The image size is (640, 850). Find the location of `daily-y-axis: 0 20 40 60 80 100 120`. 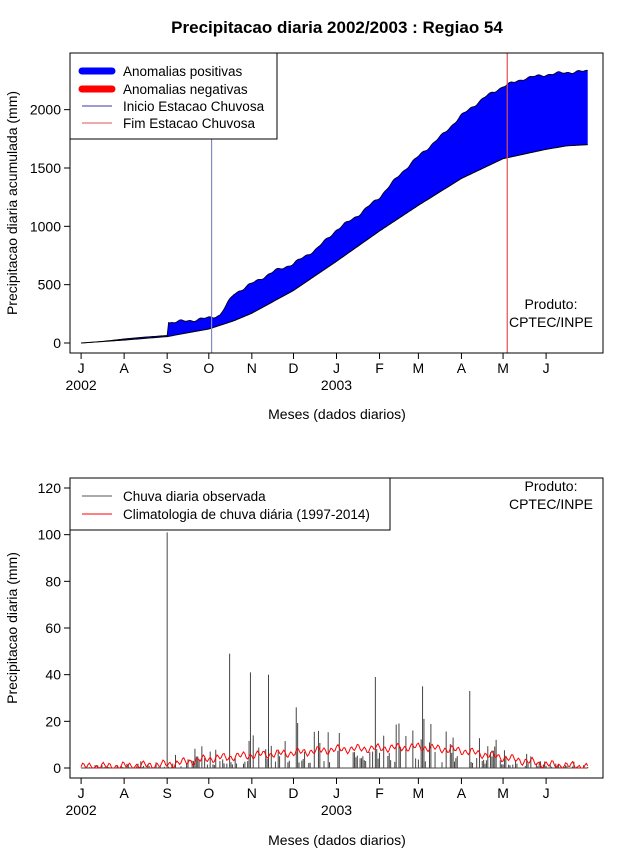

daily-y-axis: 0 20 40 60 80 100 120 is located at coordinates (54, 628).